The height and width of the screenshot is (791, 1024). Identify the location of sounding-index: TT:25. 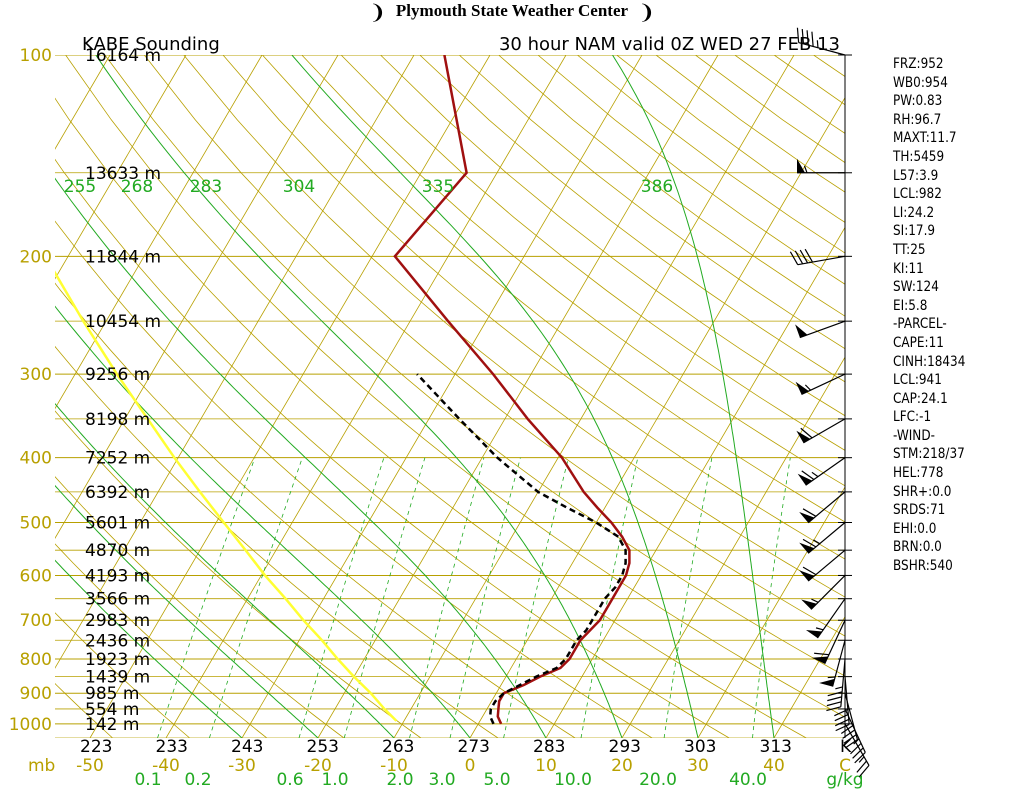
(909, 249).